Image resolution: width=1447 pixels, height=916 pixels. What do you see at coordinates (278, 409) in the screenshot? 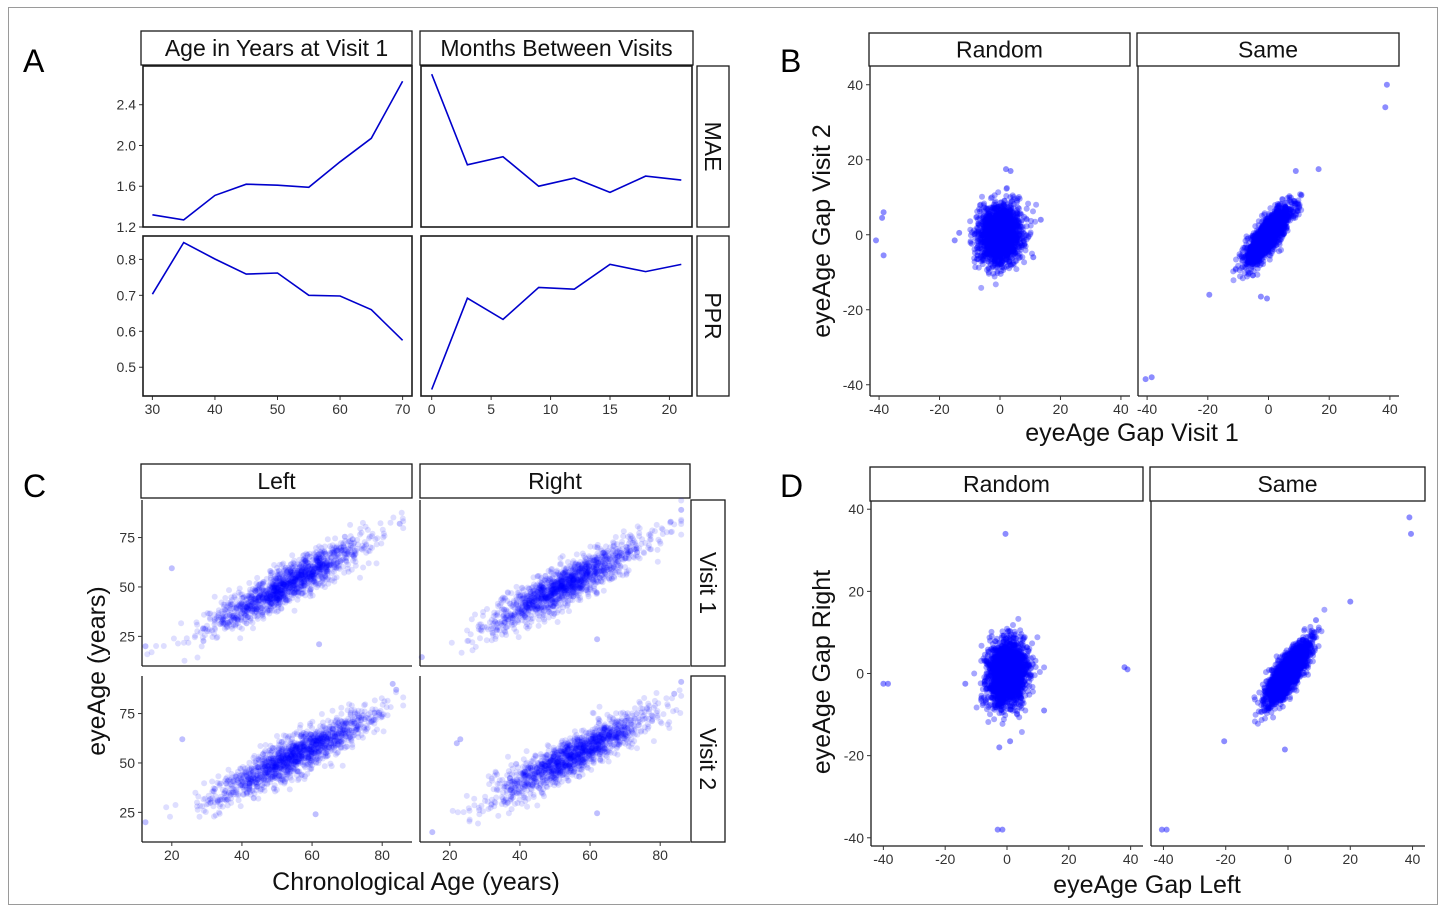
I see `age-axis-xtick-label: 50` at bounding box center [278, 409].